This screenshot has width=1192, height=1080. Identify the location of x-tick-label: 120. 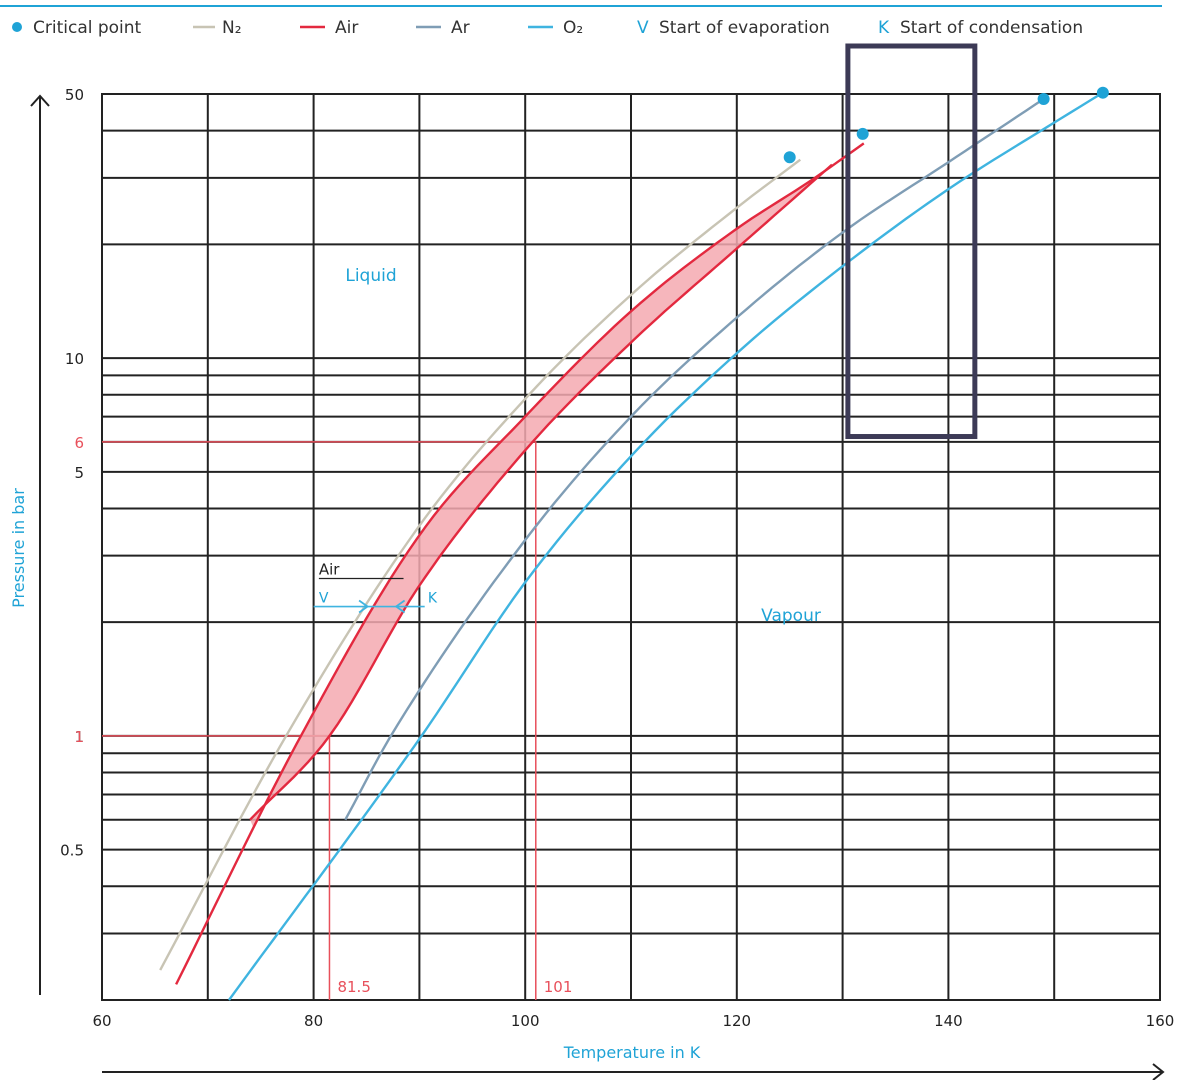
(736, 1021).